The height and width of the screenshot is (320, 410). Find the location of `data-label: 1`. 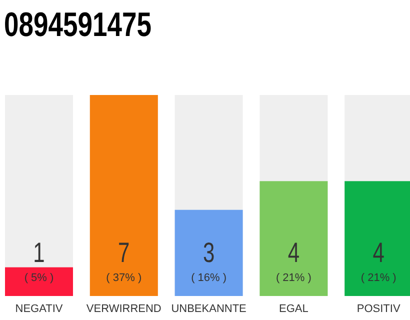

data-label: 1 is located at coordinates (39, 253).